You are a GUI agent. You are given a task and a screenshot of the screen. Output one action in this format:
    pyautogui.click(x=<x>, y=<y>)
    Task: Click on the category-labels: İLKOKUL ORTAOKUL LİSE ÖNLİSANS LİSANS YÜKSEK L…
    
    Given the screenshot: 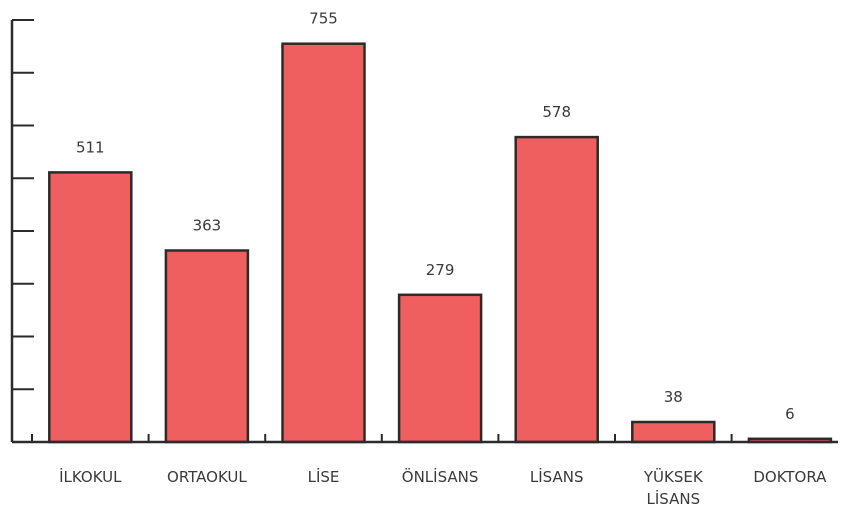 What is the action you would take?
    pyautogui.click(x=443, y=487)
    